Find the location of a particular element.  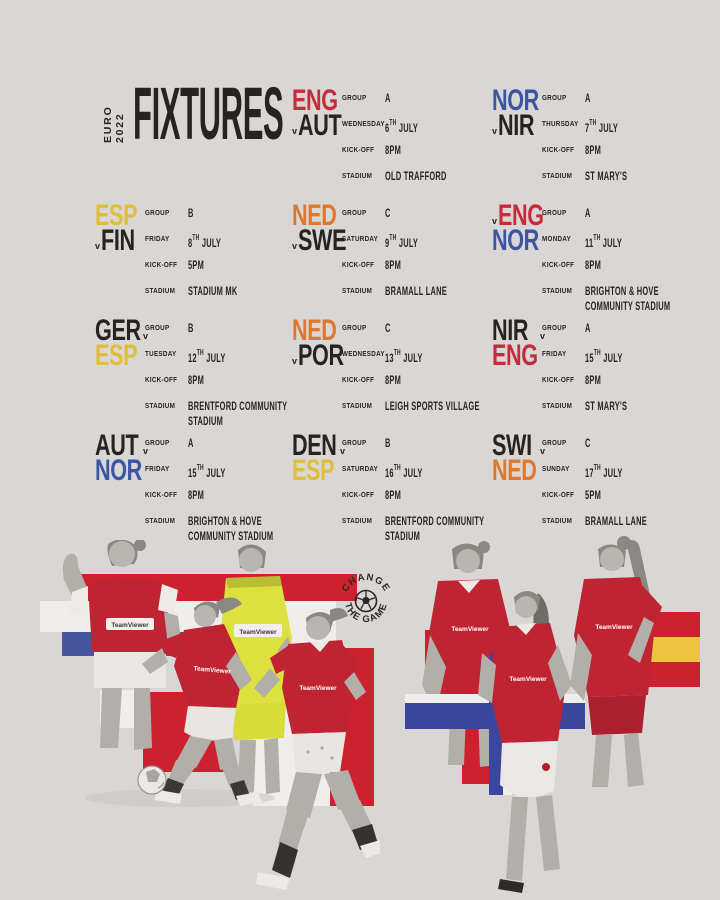

stadium-value: ST MARY'S is located at coordinates (606, 176).